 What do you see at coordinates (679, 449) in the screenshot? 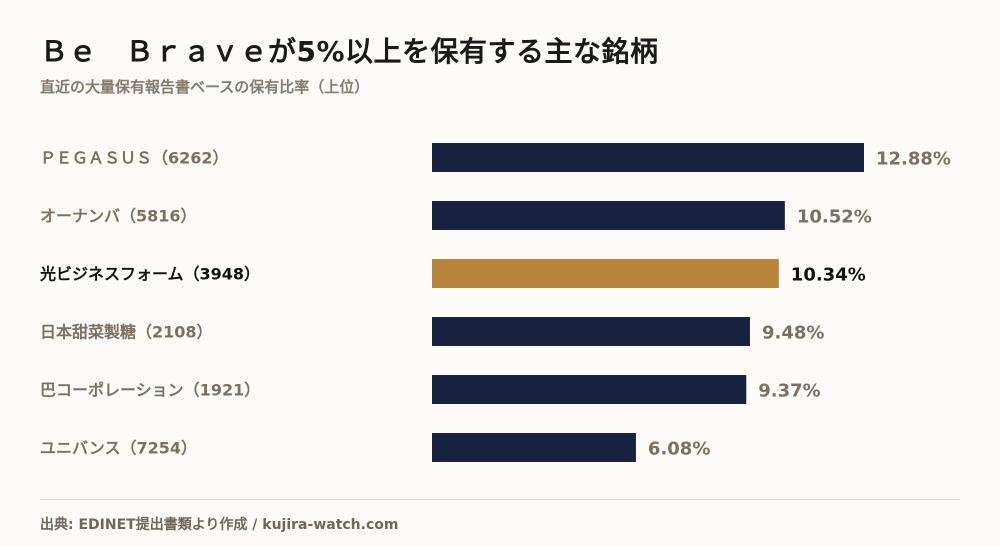
I see `value-label: 6.08%` at bounding box center [679, 449].